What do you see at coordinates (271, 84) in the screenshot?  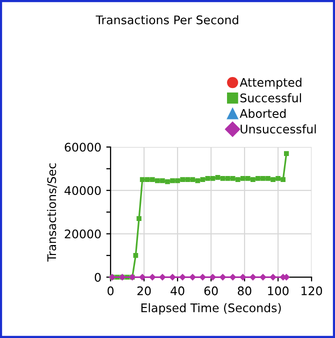 I see `legend-label: Attempted` at bounding box center [271, 84].